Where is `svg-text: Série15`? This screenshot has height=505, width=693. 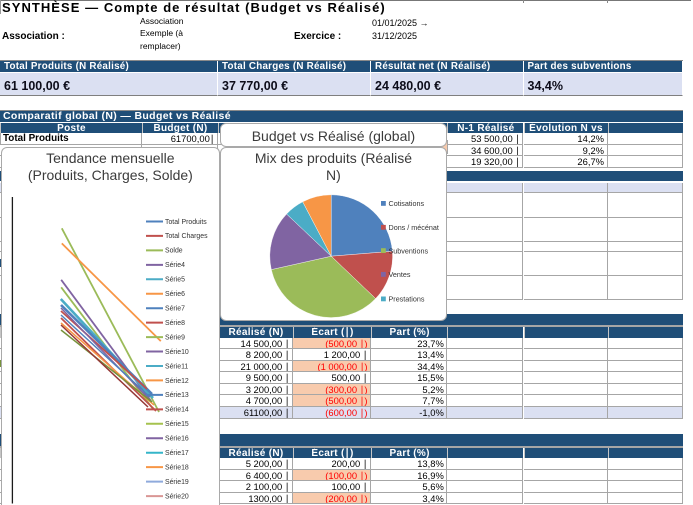 svg-text: Série15 is located at coordinates (177, 424).